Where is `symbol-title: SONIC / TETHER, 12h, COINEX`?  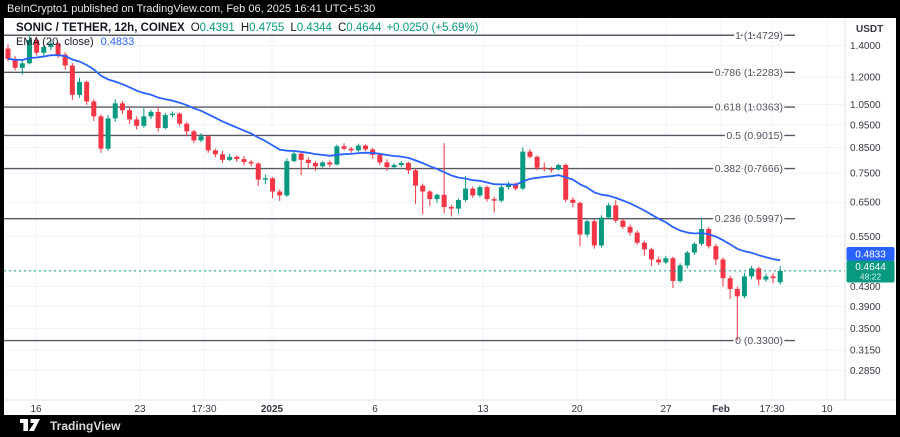
symbol-title: SONIC / TETHER, 12h, COINEX is located at coordinates (100, 28).